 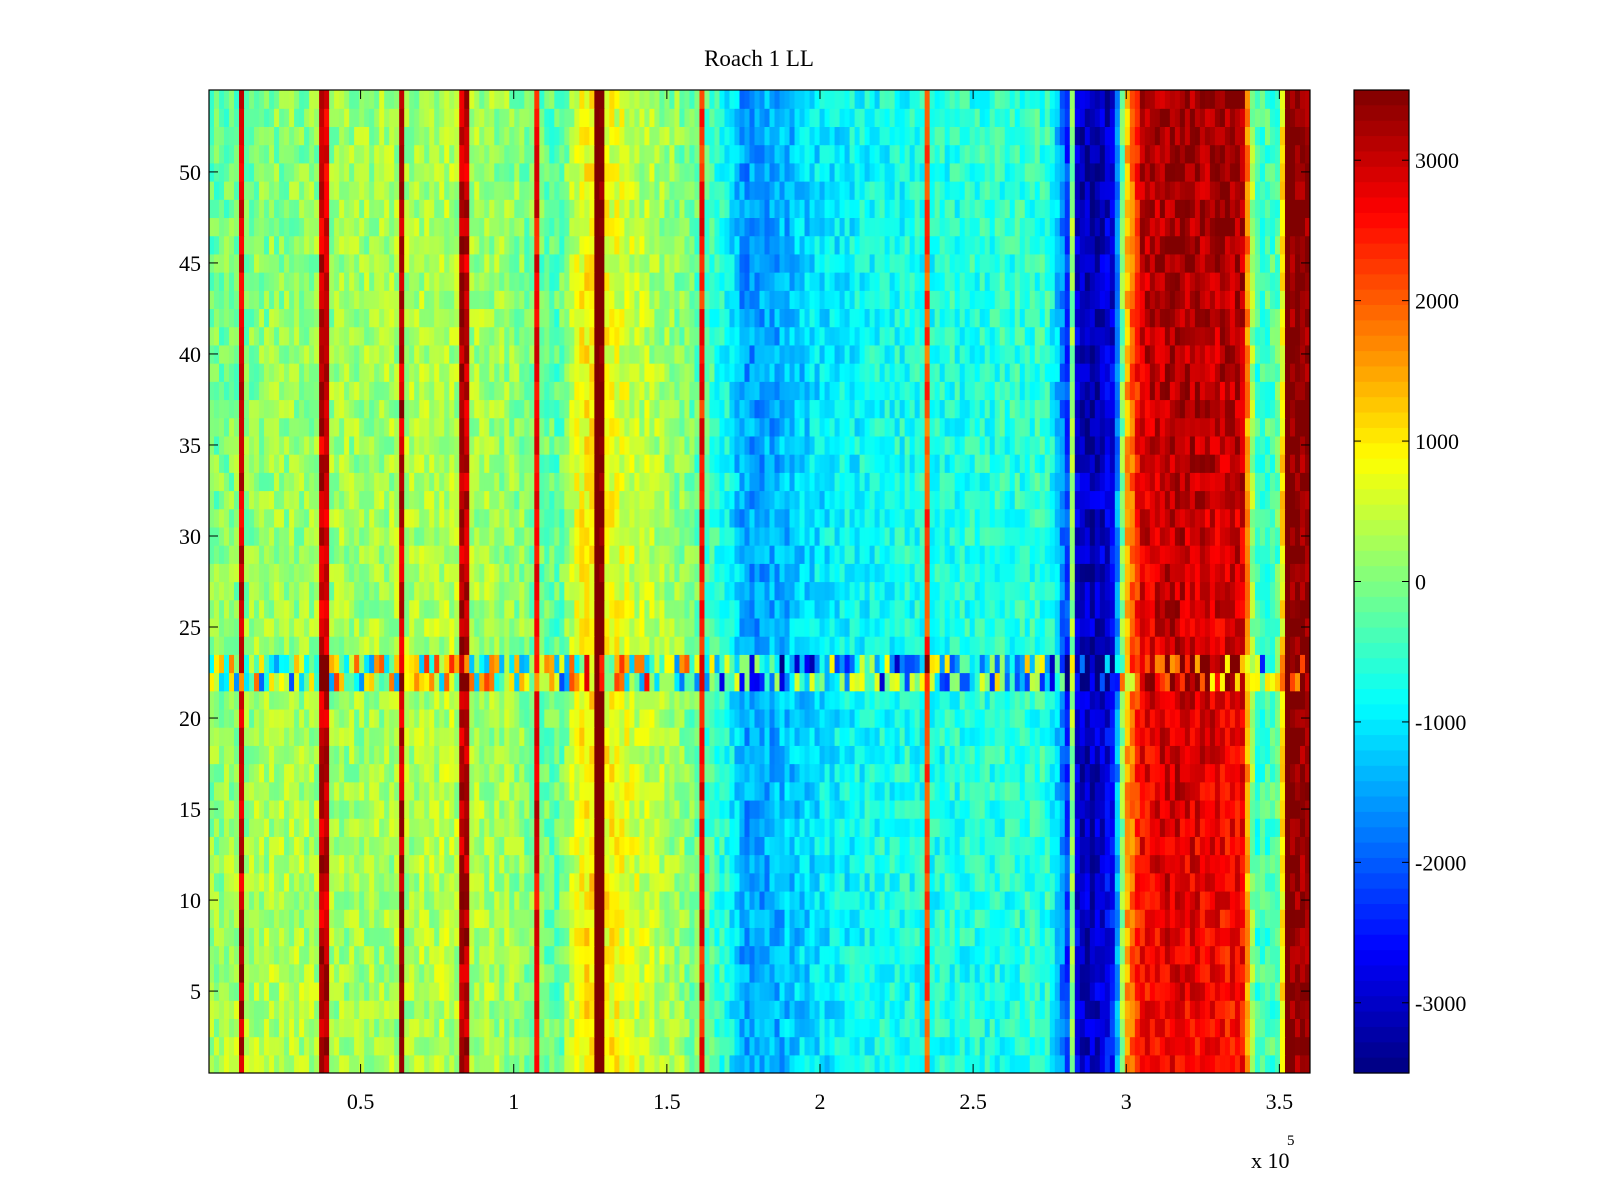 What do you see at coordinates (759, 682) in the screenshot?
I see `heatmap-row` at bounding box center [759, 682].